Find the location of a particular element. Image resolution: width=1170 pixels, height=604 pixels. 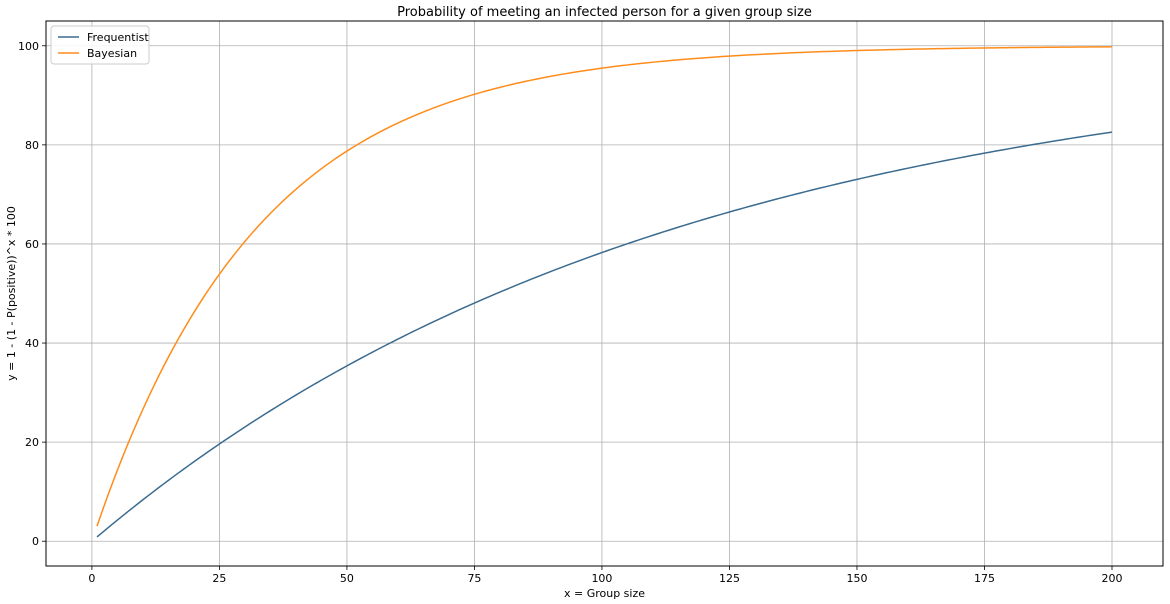

x-tick-label: 25 is located at coordinates (219, 578).